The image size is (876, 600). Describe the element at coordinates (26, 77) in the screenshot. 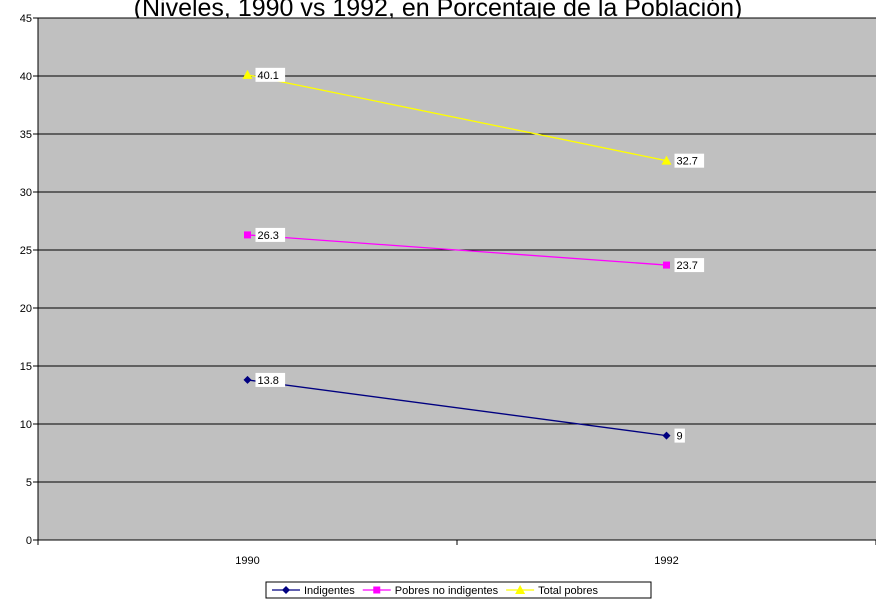

I see `y-tick-label: 40` at that location.